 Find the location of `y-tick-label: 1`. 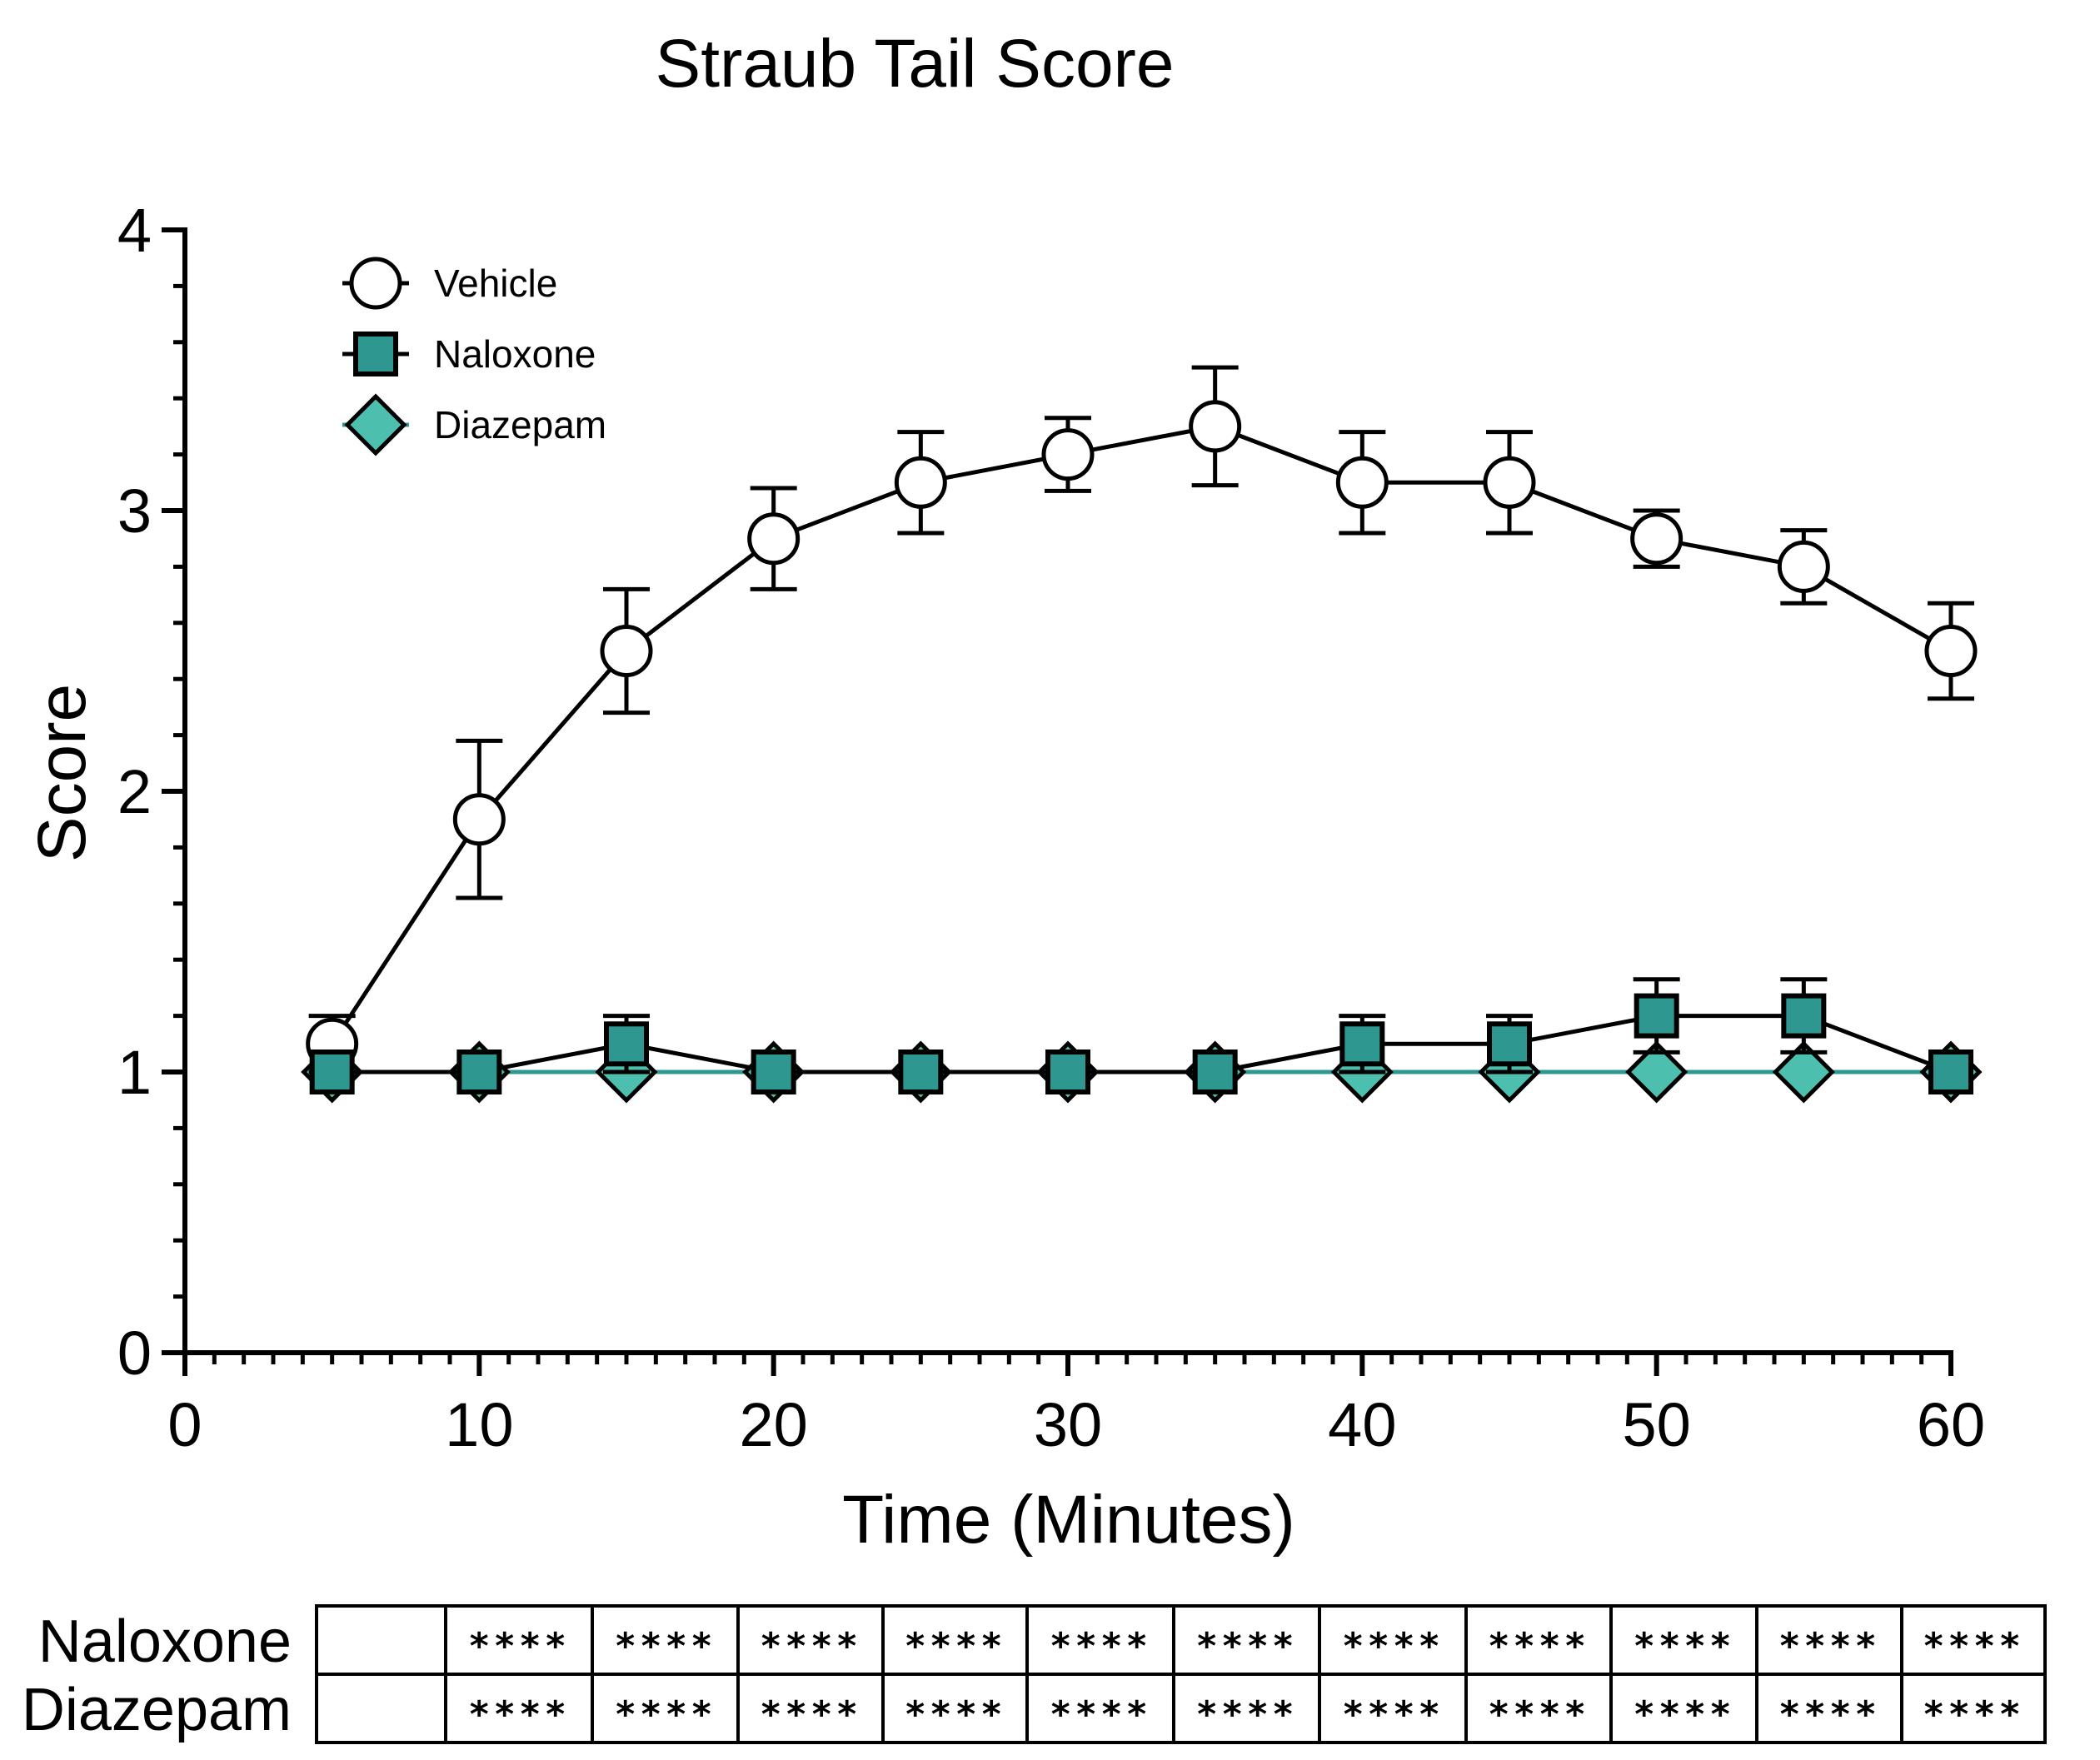

y-tick-label: 1 is located at coordinates (134, 1072).